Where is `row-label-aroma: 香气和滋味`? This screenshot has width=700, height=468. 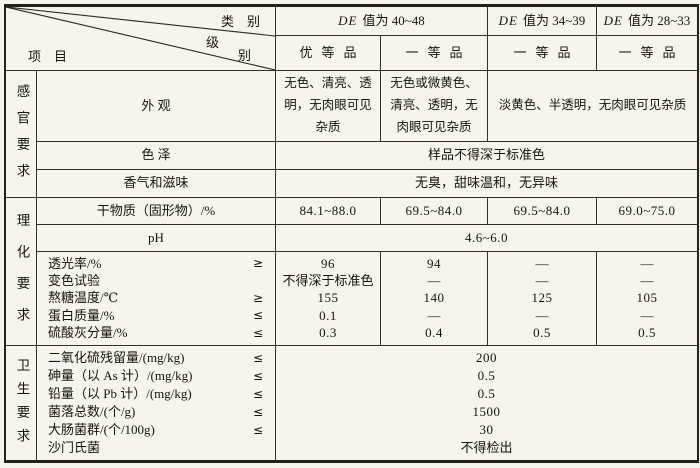
row-label-aroma: 香气和滋味 is located at coordinates (156, 183).